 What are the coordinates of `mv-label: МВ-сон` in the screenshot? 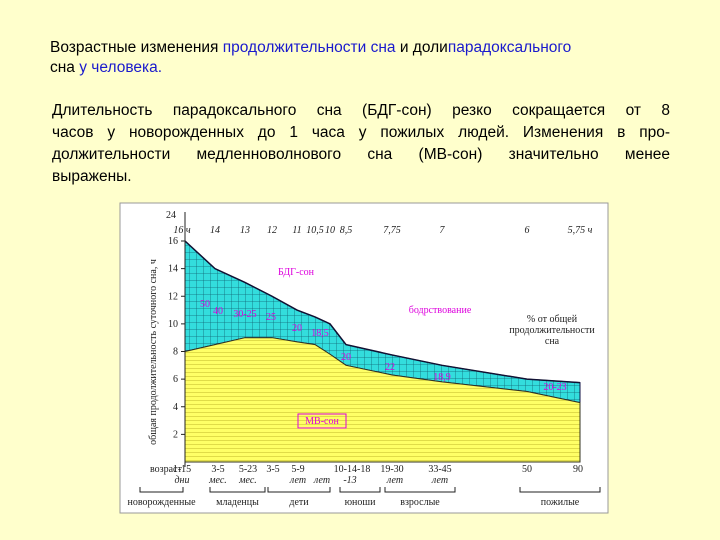 It's located at (322, 421).